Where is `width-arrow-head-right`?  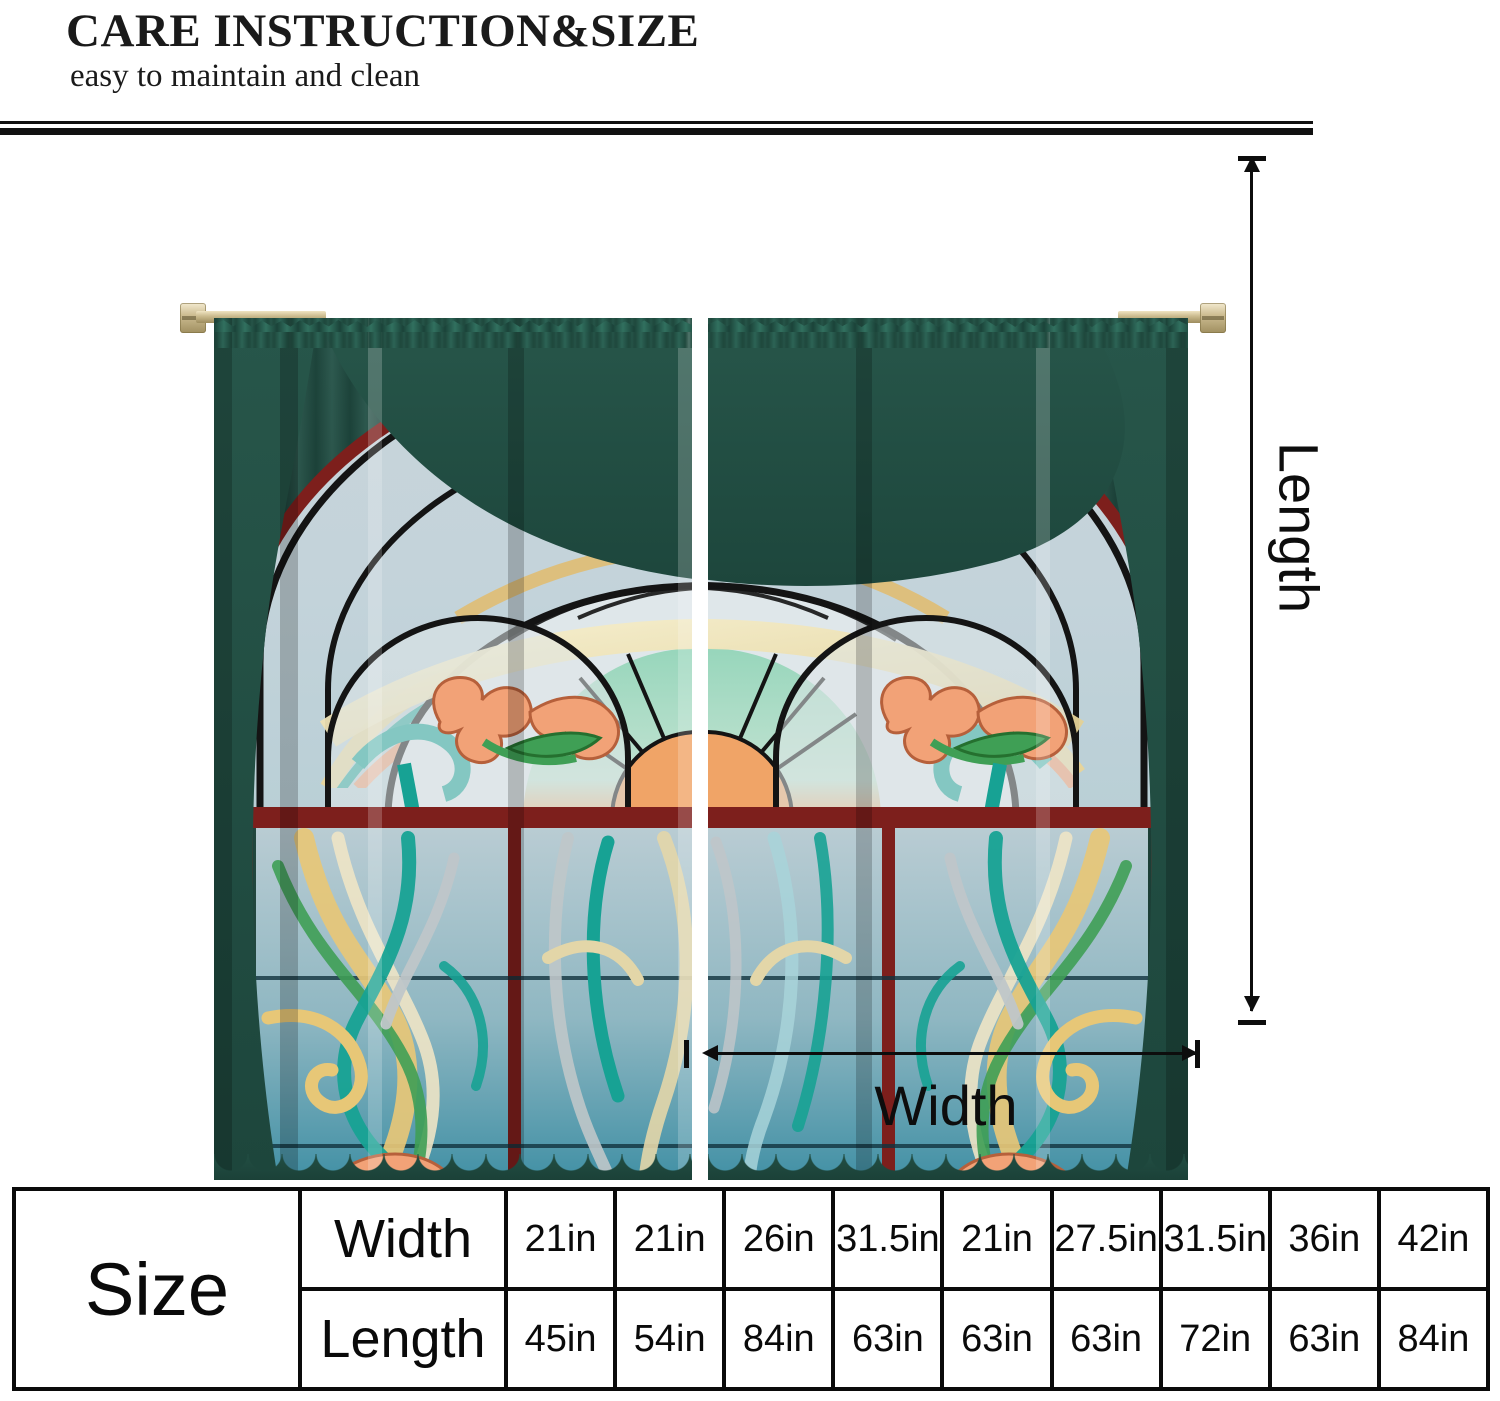
width-arrow-head-right is located at coordinates (1190, 1053).